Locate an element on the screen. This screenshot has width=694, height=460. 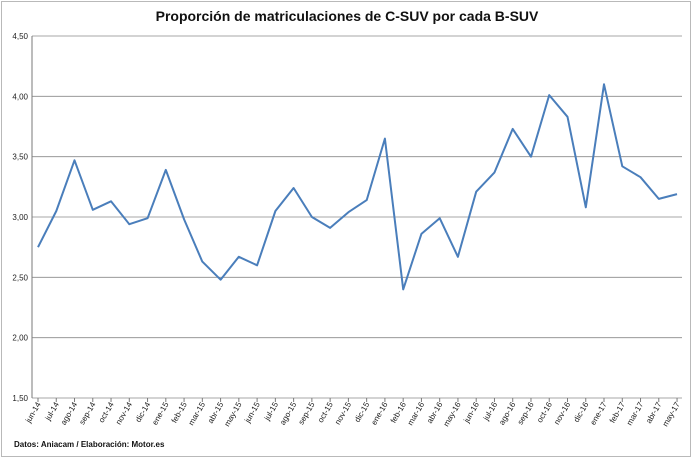
x-tick-label: ago-14 is located at coordinates (69, 413).